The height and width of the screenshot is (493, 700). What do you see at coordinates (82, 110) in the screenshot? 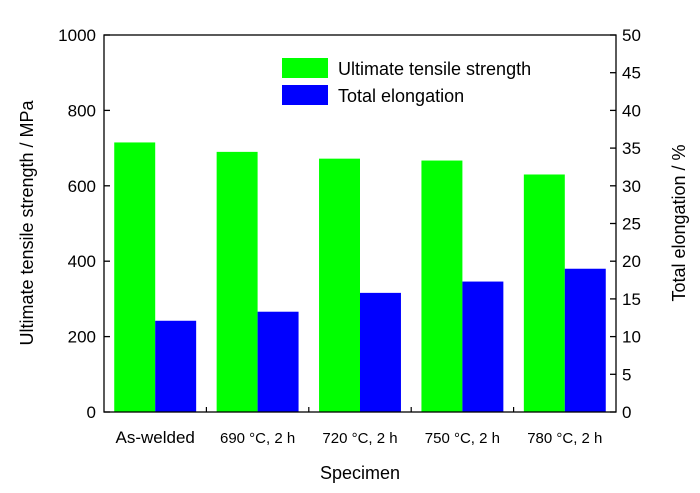
I see `y-left-tick-label: 800` at bounding box center [82, 110].